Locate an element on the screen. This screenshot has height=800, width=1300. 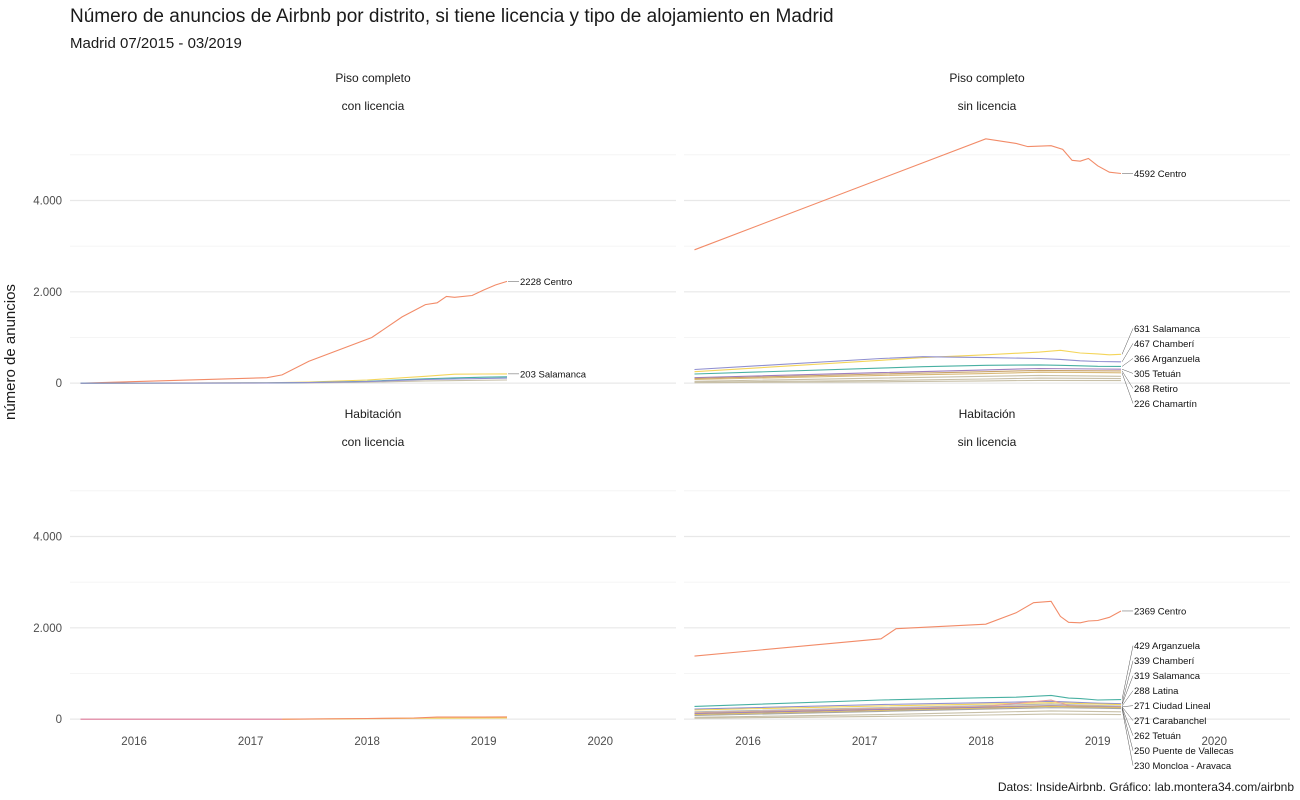
end-label-salamanca: 631 Salamanca is located at coordinates (1167, 329).